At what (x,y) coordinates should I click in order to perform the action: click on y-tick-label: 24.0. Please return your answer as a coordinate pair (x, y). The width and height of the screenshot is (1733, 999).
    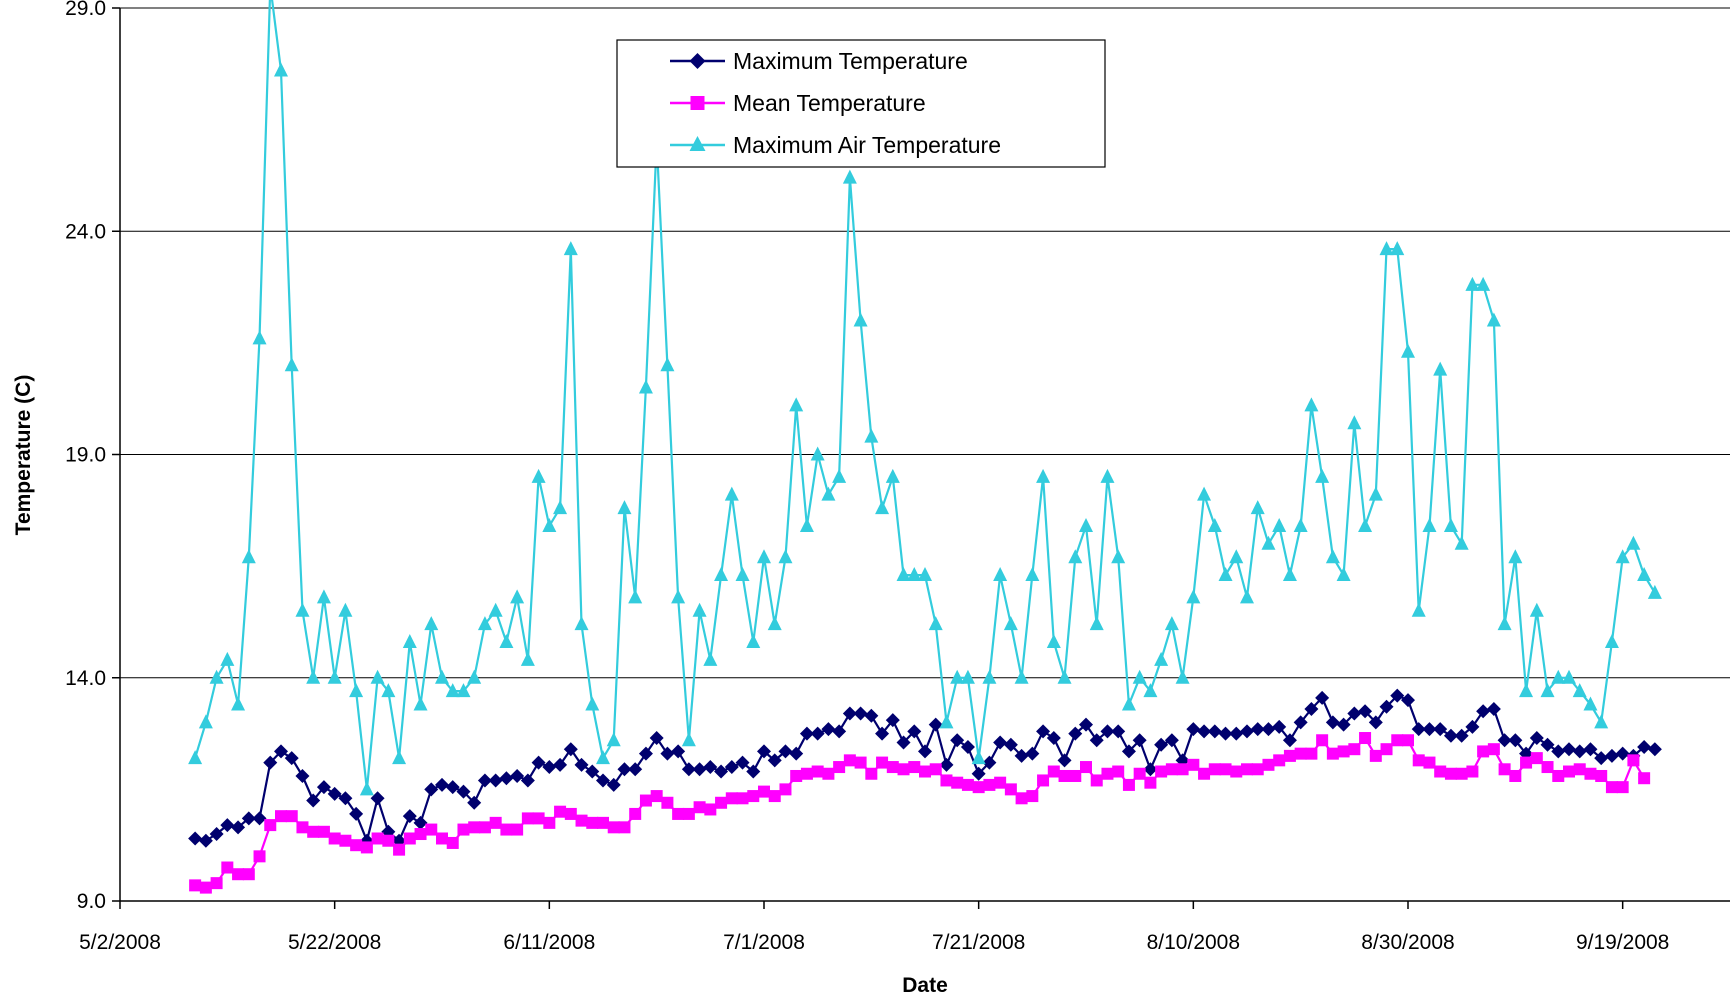
    Looking at the image, I should click on (85, 231).